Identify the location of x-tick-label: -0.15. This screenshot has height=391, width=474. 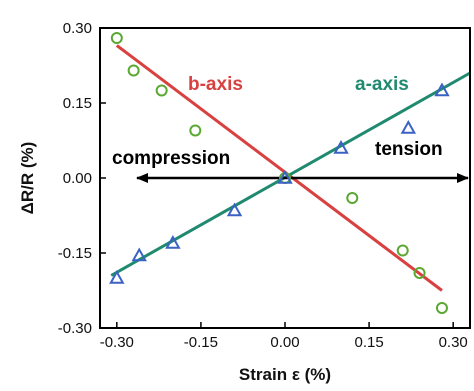
(201, 342).